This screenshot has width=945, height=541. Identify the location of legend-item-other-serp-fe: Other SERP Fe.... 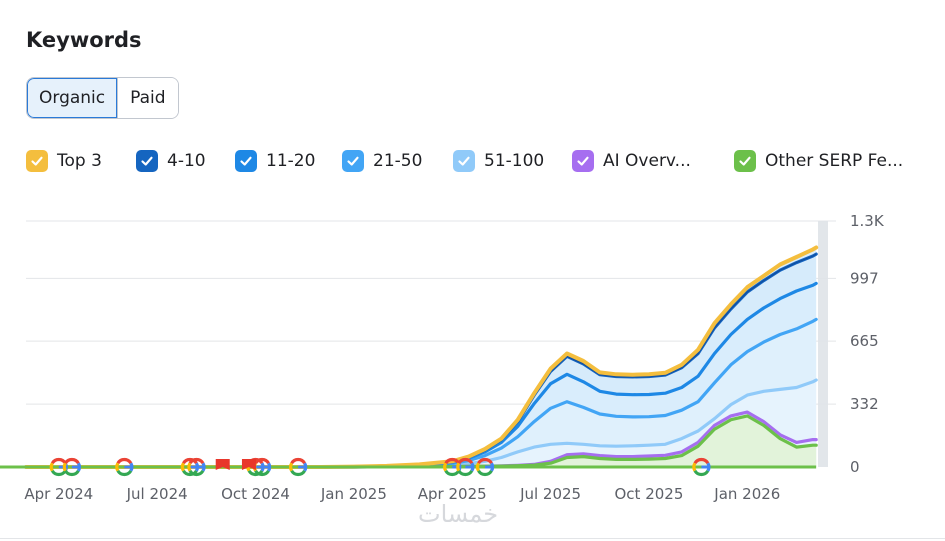
(818, 161).